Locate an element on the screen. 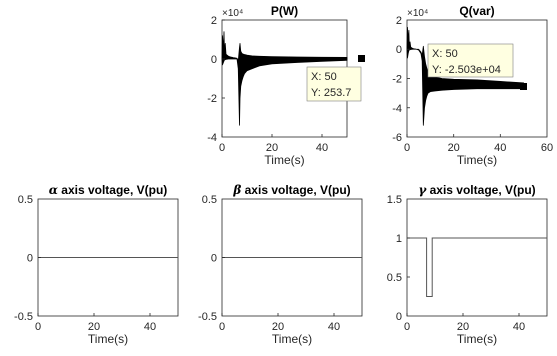  datatip-y: Y: 253.7 is located at coordinates (331, 93).